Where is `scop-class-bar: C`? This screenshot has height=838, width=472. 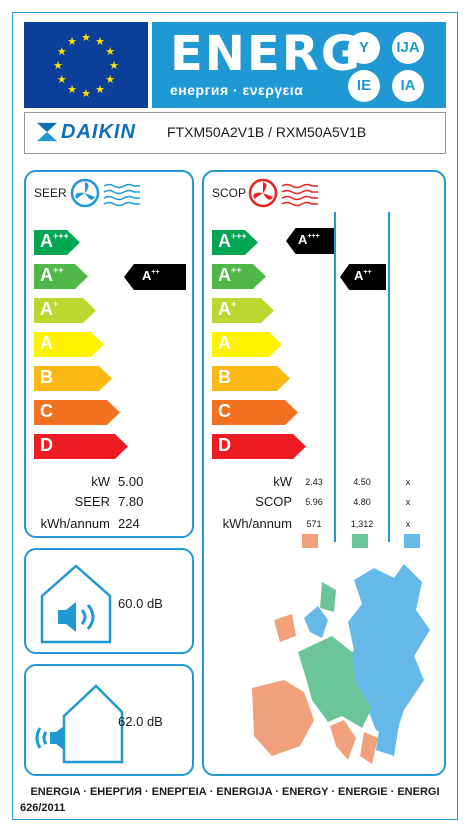
scop-class-bar: C is located at coordinates (255, 412).